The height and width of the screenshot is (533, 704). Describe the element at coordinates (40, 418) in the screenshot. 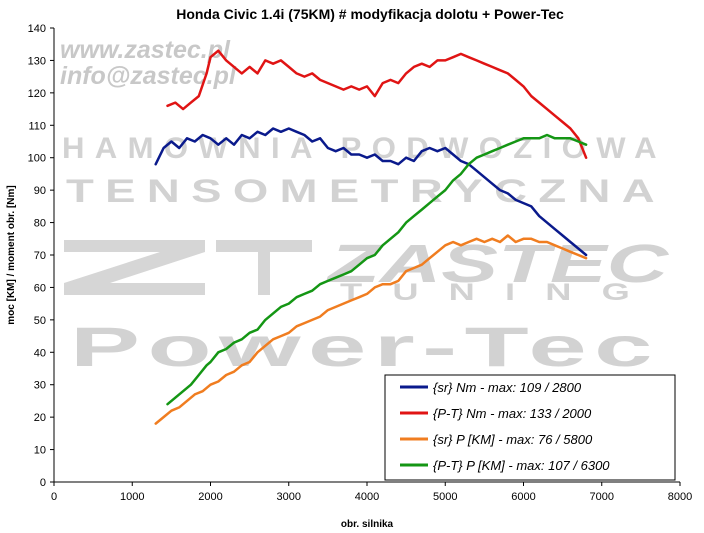

I see `y-tick-label: 20` at that location.